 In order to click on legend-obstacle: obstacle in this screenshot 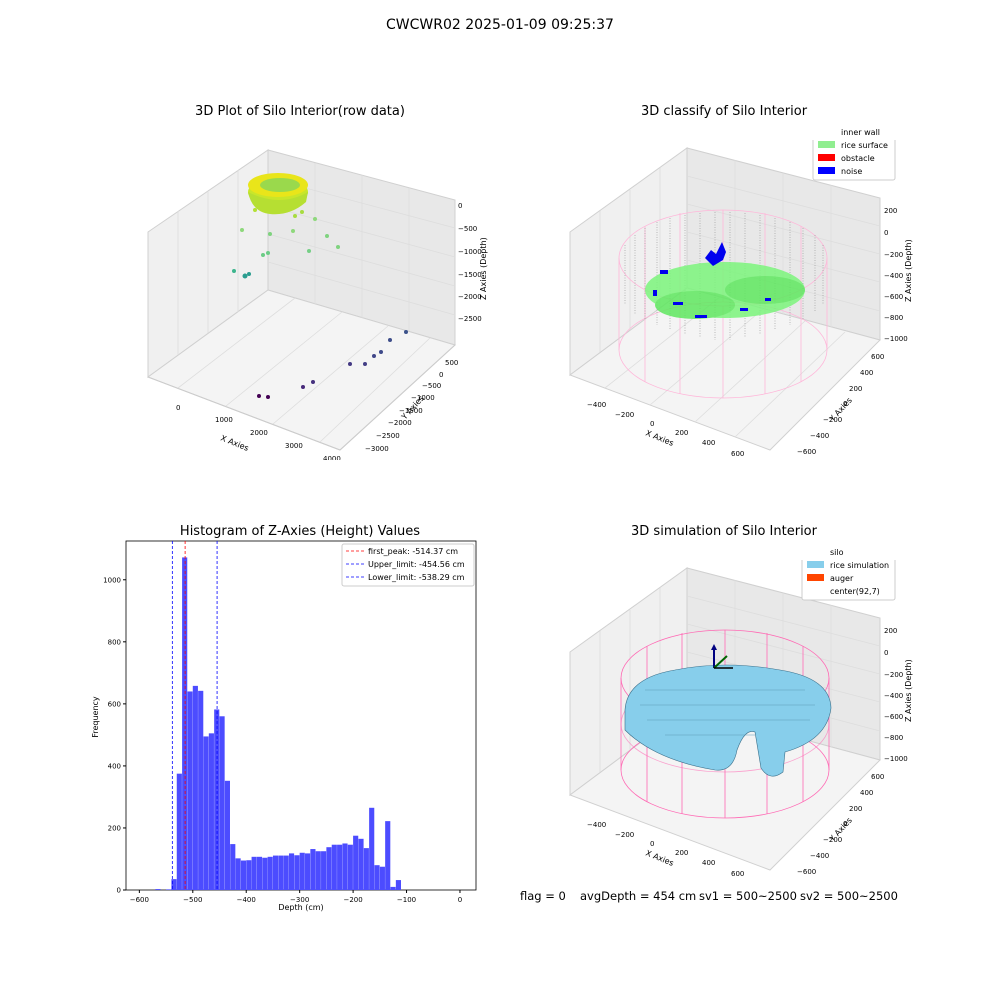, I will do `click(858, 158)`.